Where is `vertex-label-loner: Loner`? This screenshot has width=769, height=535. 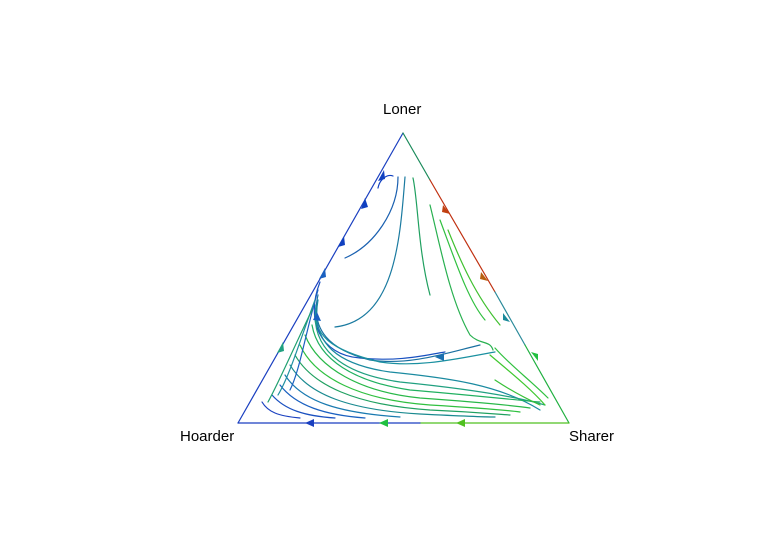
vertex-label-loner: Loner is located at coordinates (402, 109).